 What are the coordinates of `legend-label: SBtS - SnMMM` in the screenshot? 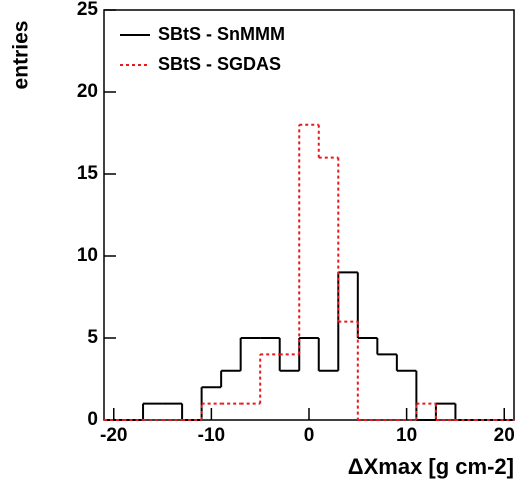 It's located at (221, 34).